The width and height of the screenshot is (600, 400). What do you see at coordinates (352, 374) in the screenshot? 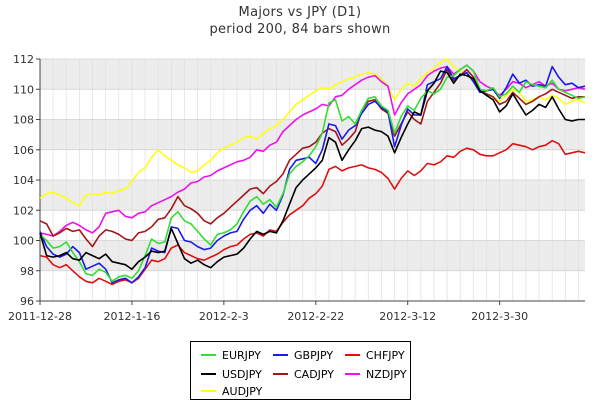
I see `legend-swatch-nzdjpy` at bounding box center [352, 374].